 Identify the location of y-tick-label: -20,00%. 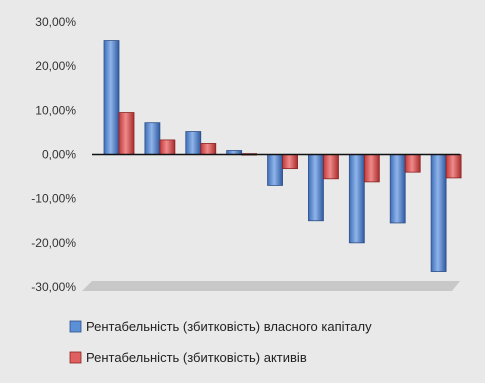
(53, 243).